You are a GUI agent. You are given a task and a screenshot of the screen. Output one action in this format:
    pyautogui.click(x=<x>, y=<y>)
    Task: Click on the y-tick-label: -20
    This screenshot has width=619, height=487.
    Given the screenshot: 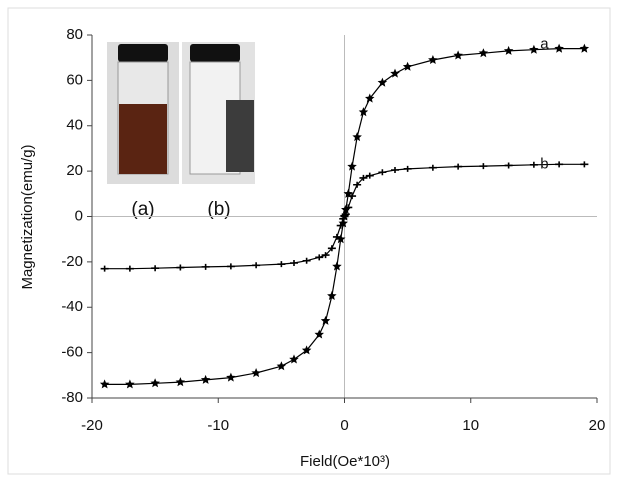 What is the action you would take?
    pyautogui.click(x=72, y=261)
    